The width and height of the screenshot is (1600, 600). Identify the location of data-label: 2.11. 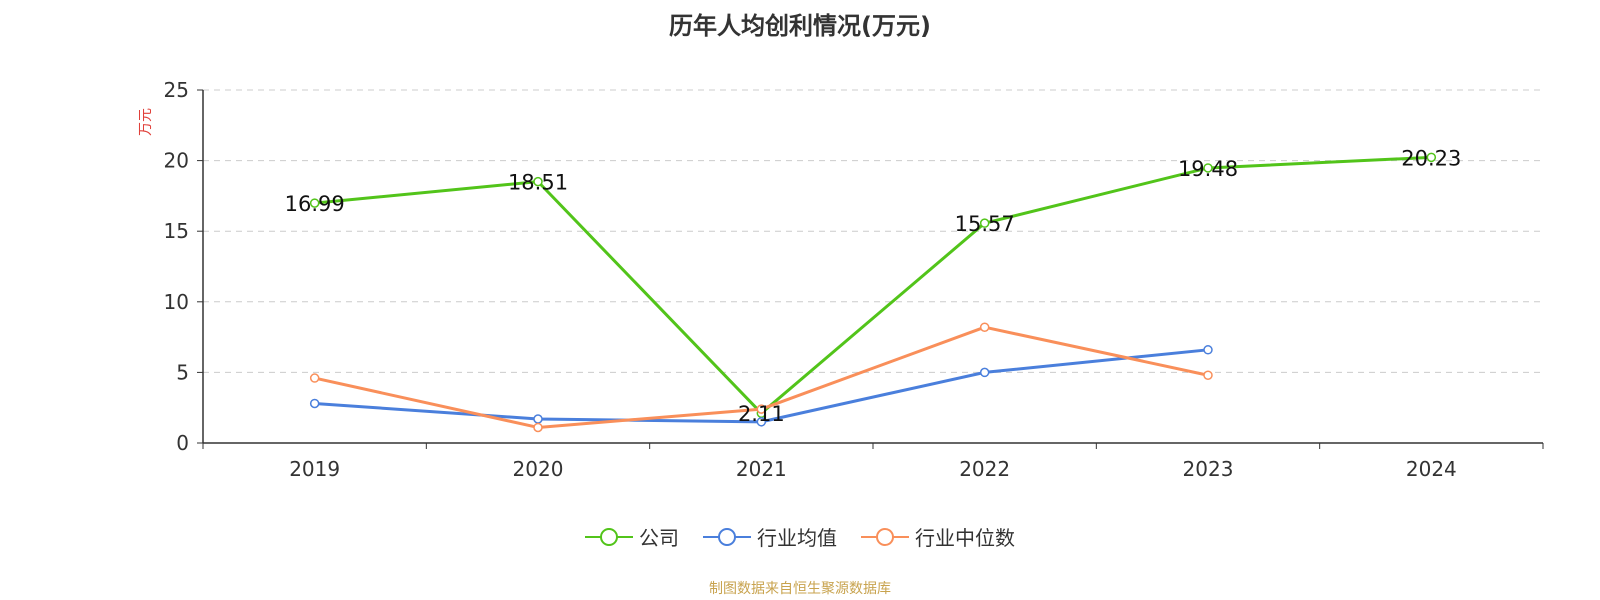
(761, 414).